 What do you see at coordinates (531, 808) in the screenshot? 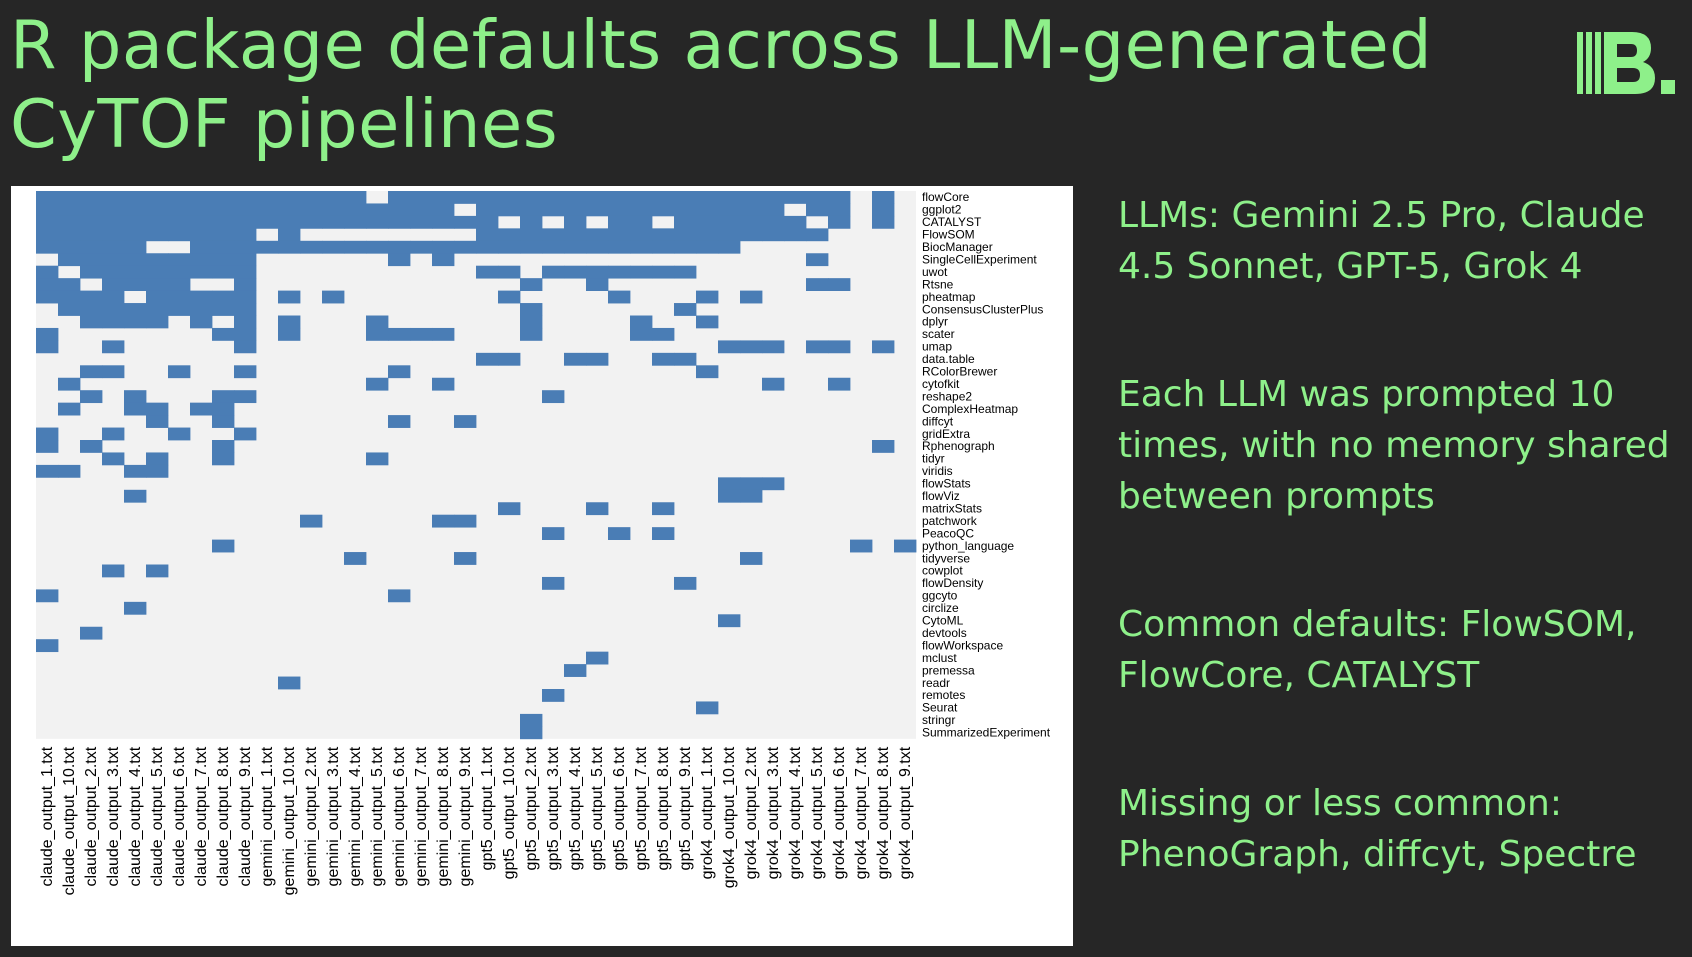
I see `column-label: gpt5_output_2.txt` at bounding box center [531, 808].